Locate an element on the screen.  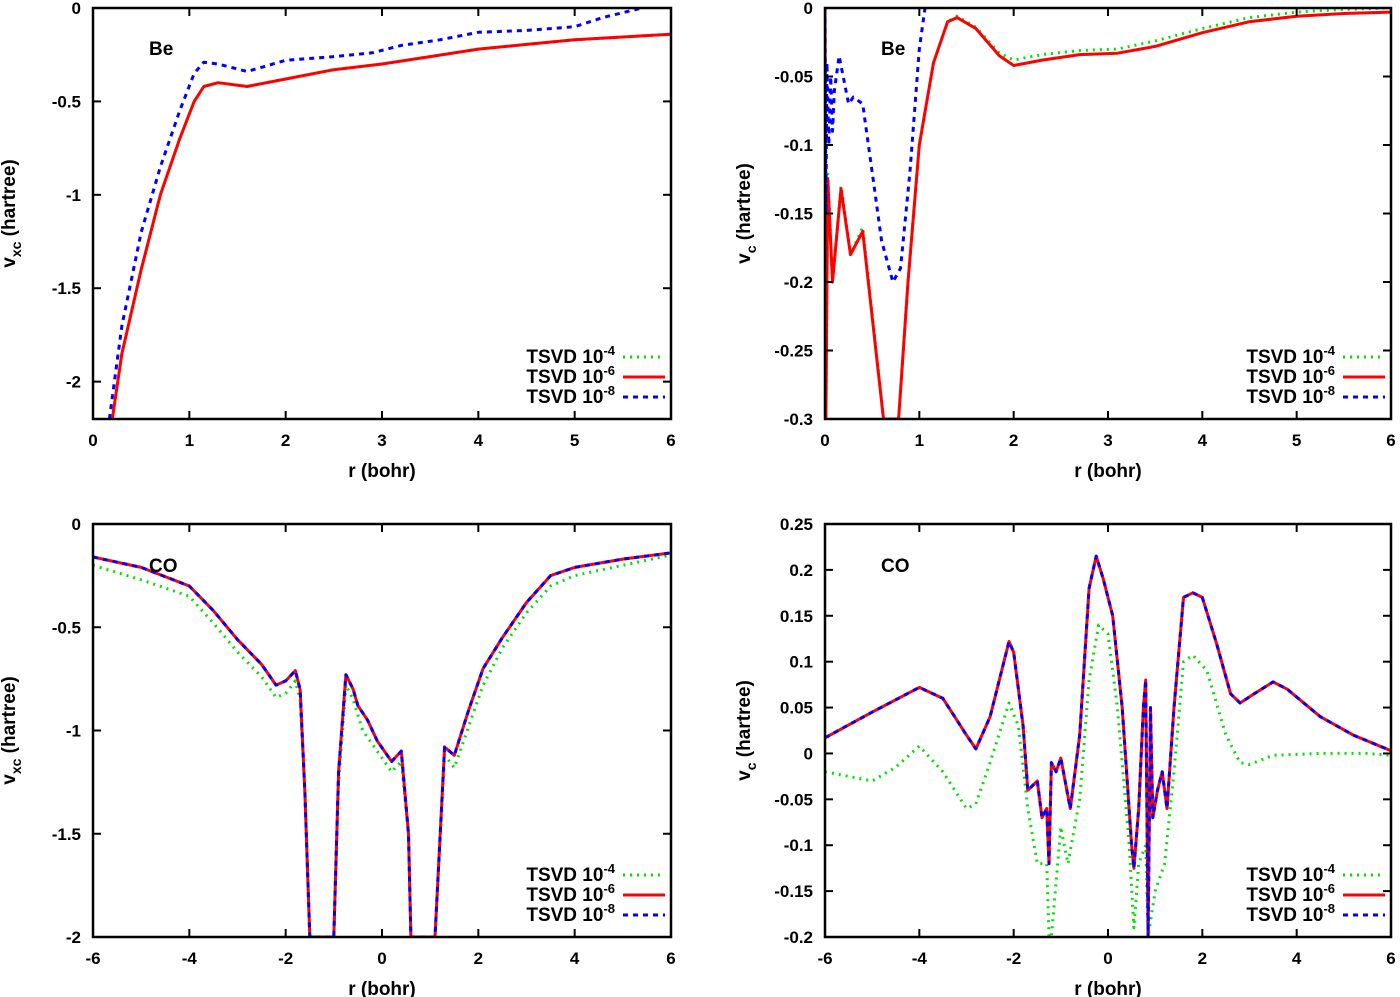
y-tick-label: 0.2 is located at coordinates (801, 570).